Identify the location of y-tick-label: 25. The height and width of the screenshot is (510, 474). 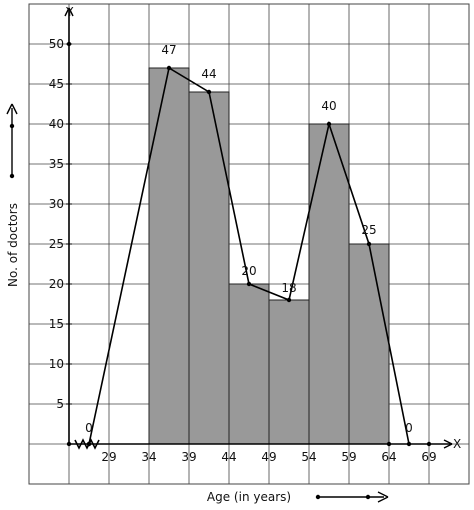
(56, 244).